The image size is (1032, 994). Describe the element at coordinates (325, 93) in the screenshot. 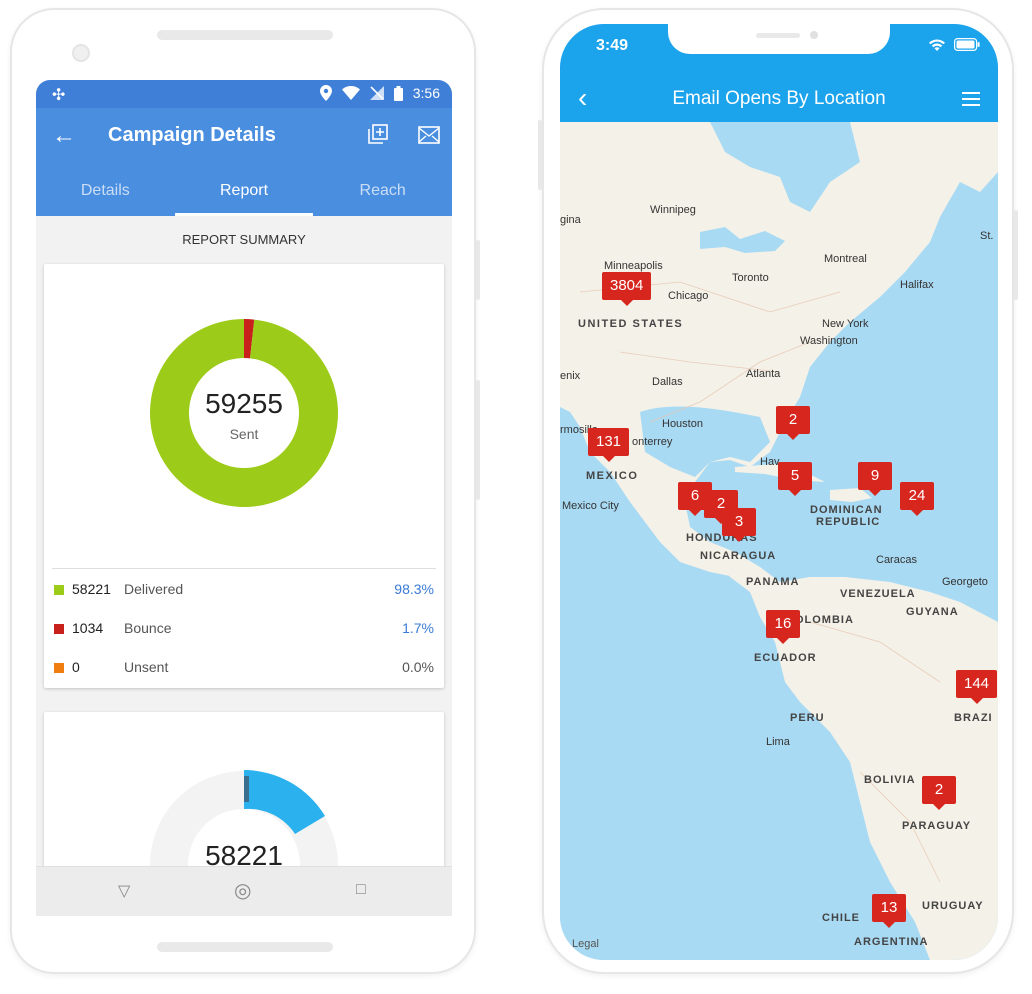

I see `location-icon` at that location.